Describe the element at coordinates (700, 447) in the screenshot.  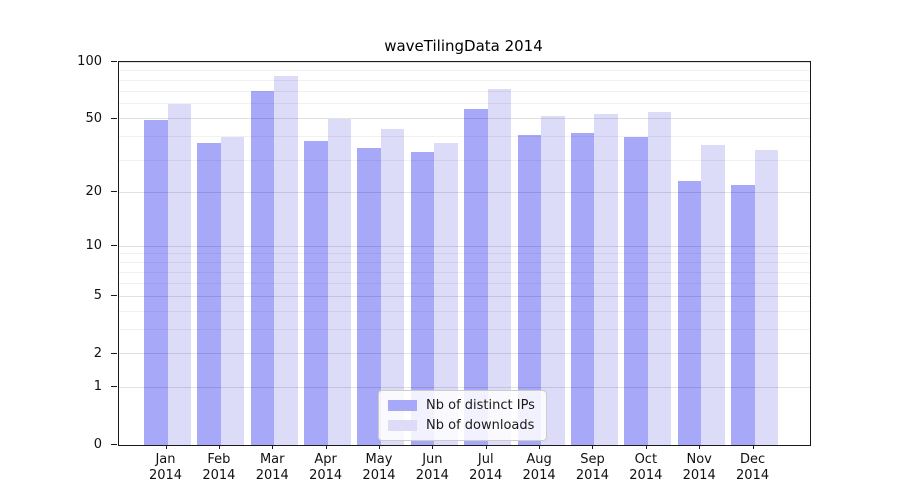
I see `x-tick-mark-nov` at that location.